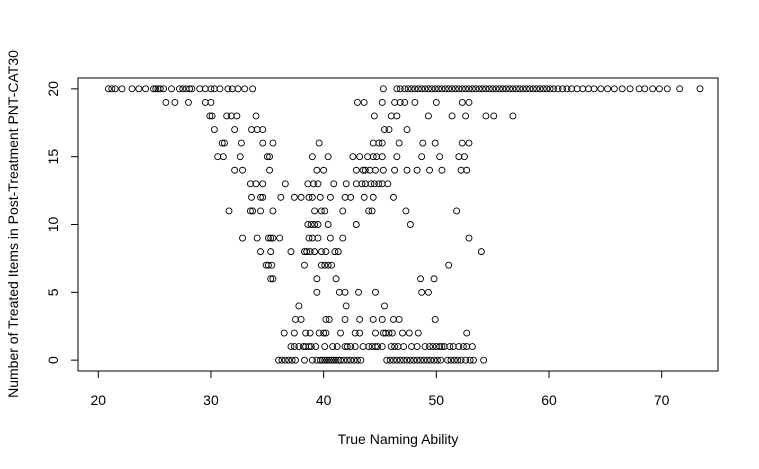 The height and width of the screenshot is (469, 759). I want to click on x-axis-title: True Naming Ability, so click(398, 439).